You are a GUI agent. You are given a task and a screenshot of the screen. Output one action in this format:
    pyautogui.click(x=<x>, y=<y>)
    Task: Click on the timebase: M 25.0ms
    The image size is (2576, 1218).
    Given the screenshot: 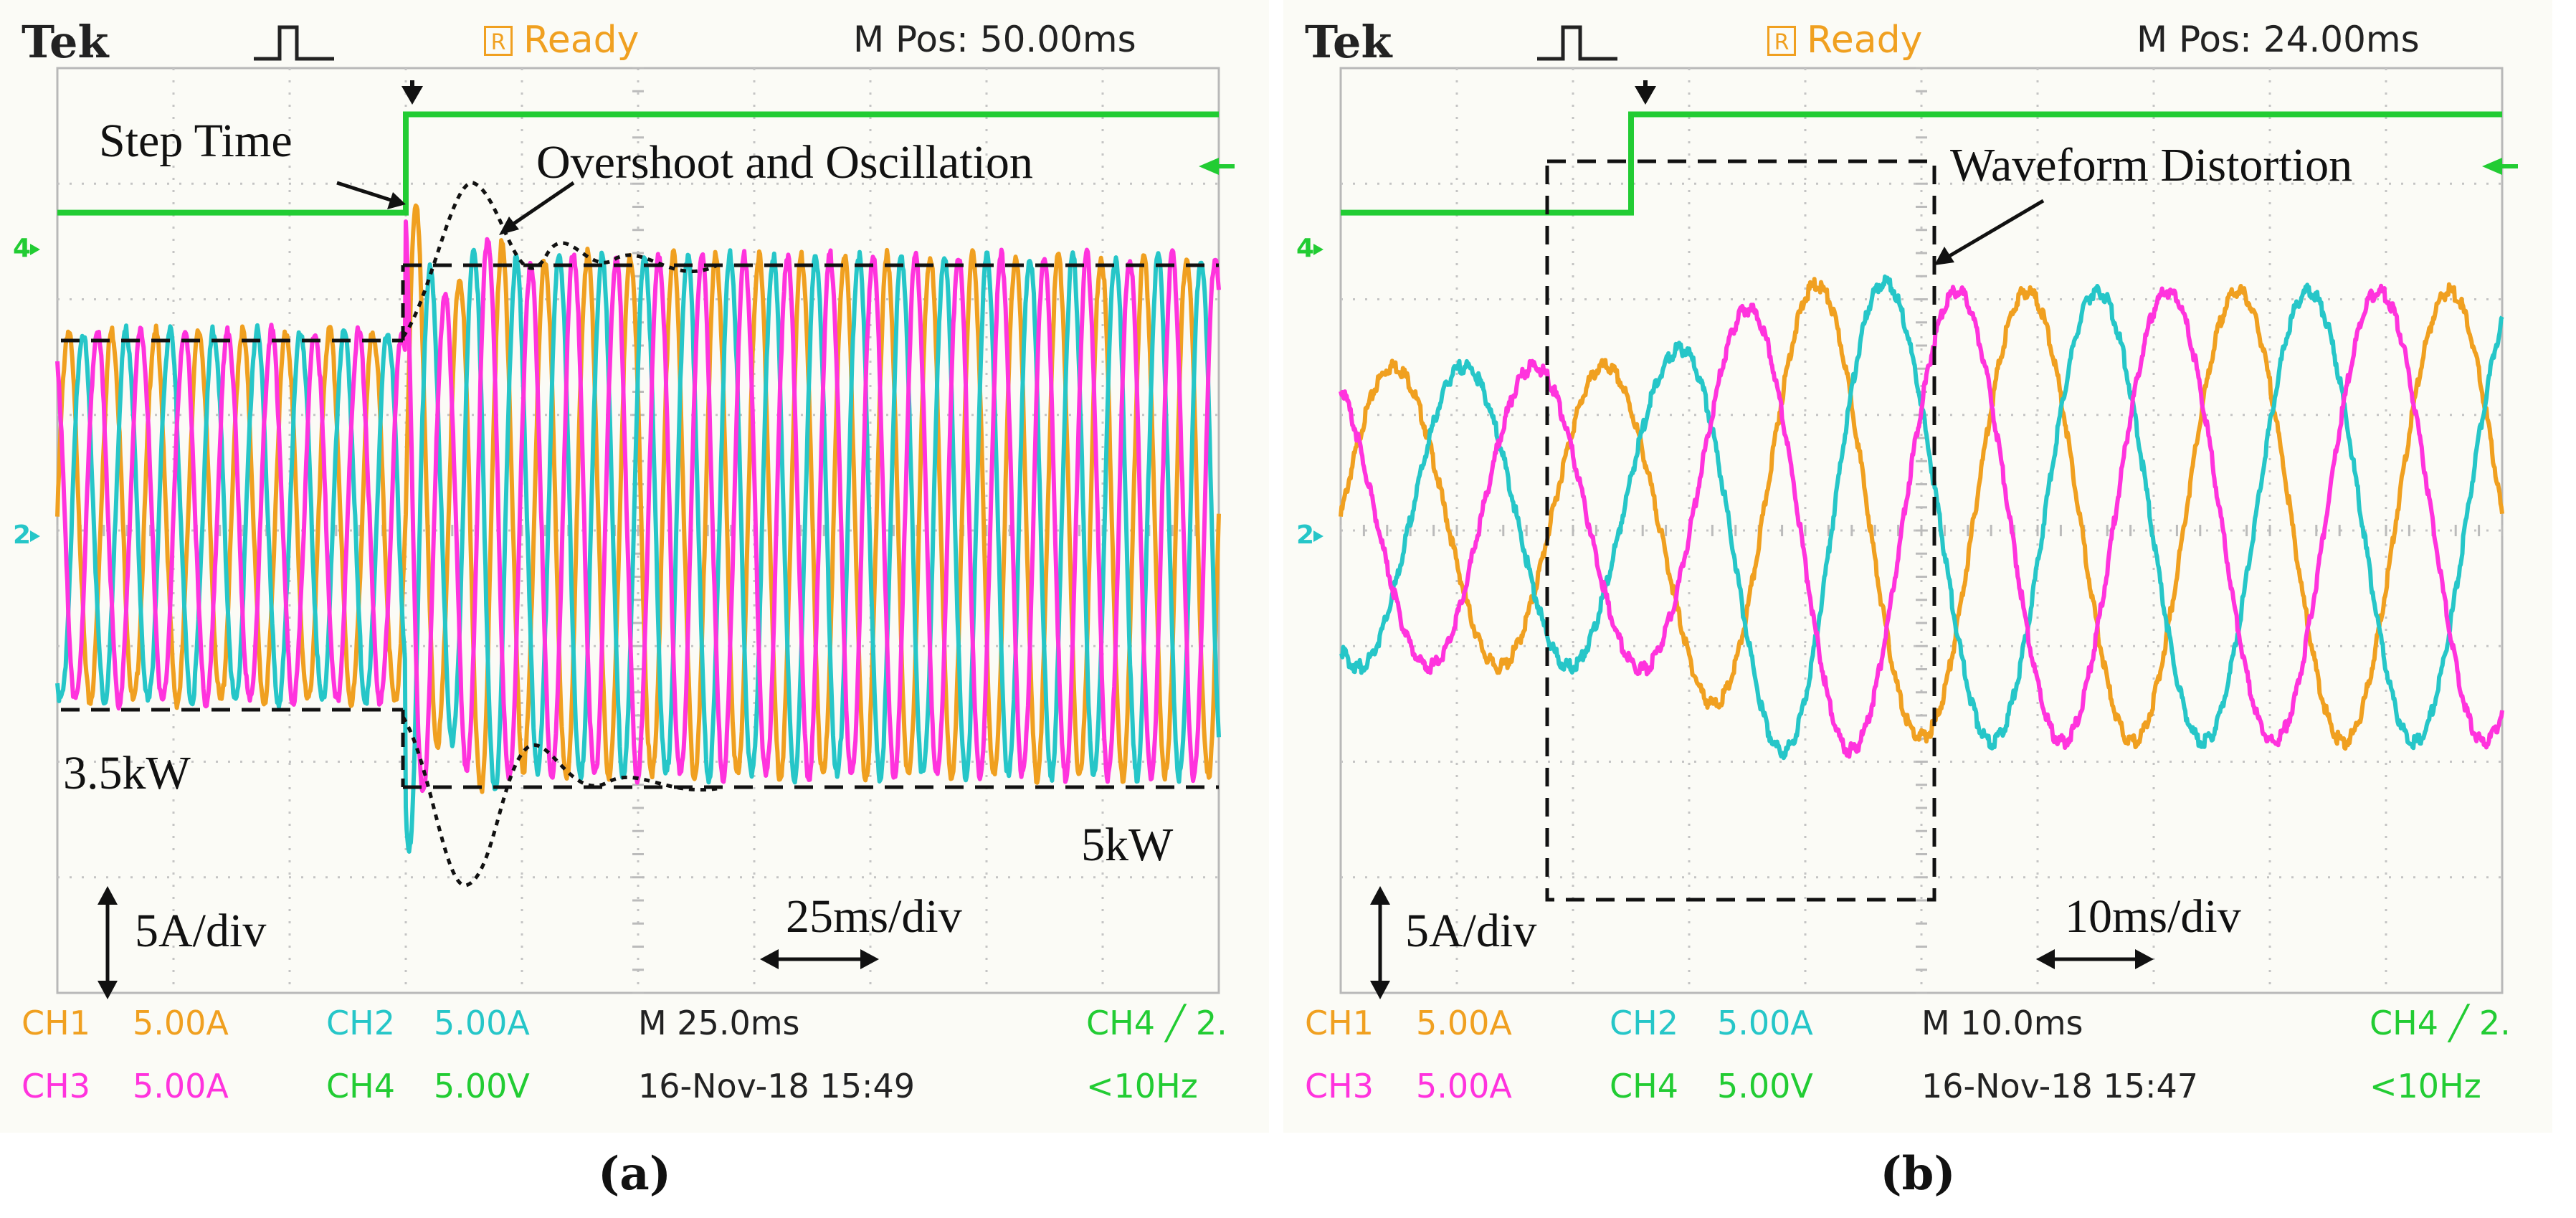 What is the action you would take?
    pyautogui.click(x=719, y=1023)
    